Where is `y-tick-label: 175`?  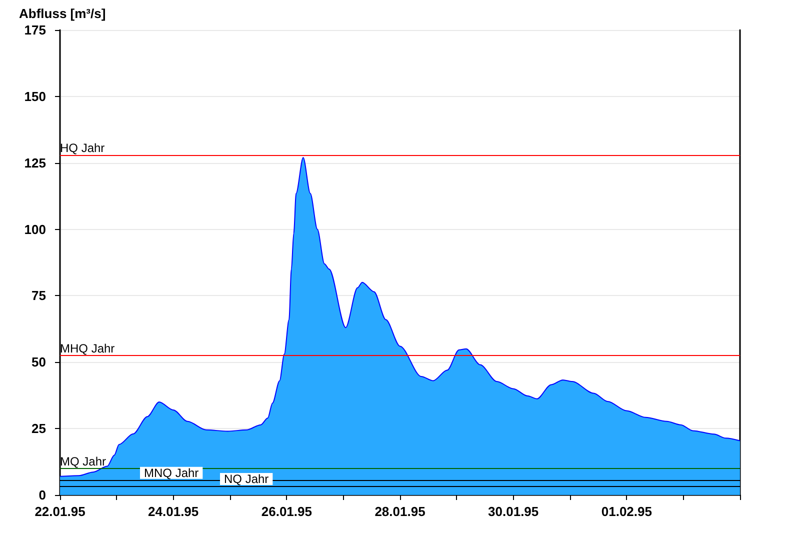
y-tick-label: 175 is located at coordinates (35, 30).